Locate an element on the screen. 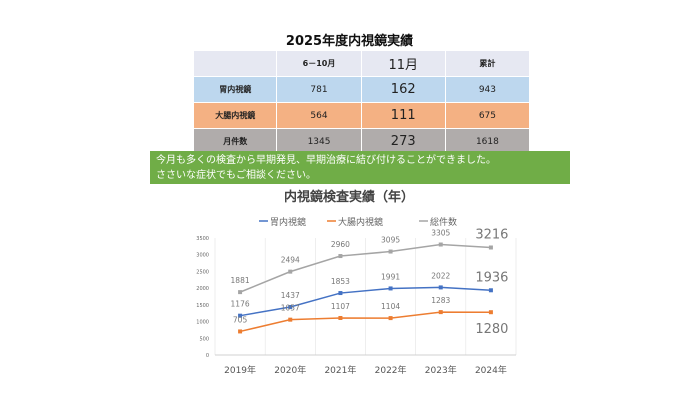  cell: 675 is located at coordinates (487, 115).